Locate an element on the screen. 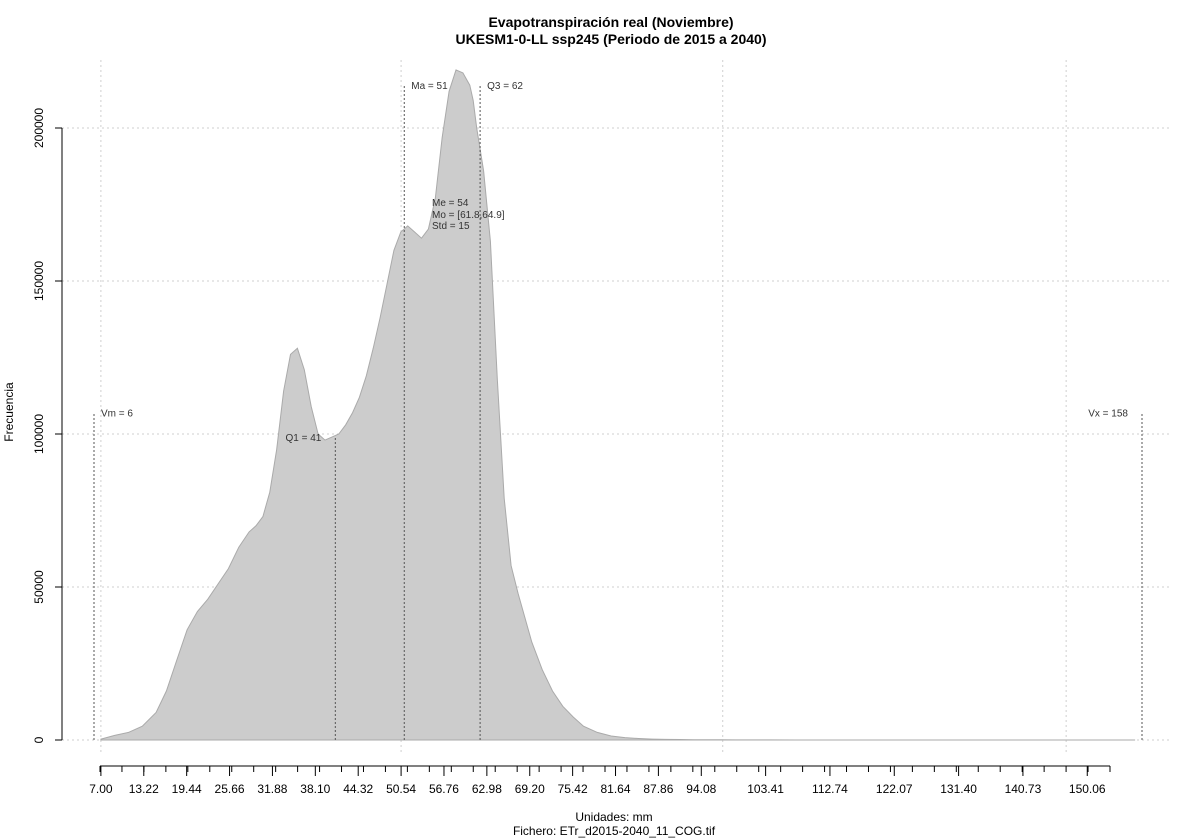 The height and width of the screenshot is (840, 1200). mode-label: Mo = [61.8,64.9] is located at coordinates (468, 215).